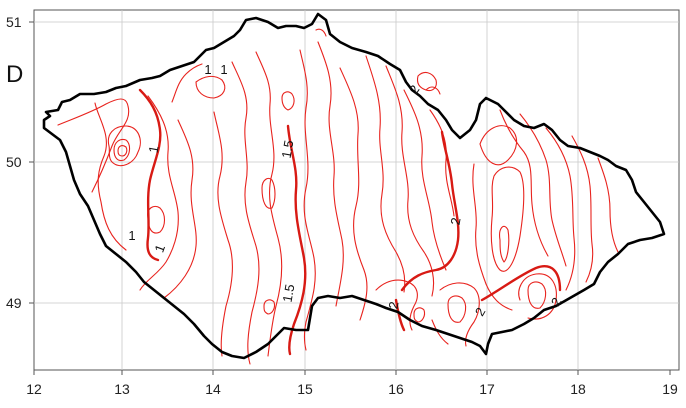  Describe the element at coordinates (34, 389) in the screenshot. I see `x-tick-label: 12` at that location.